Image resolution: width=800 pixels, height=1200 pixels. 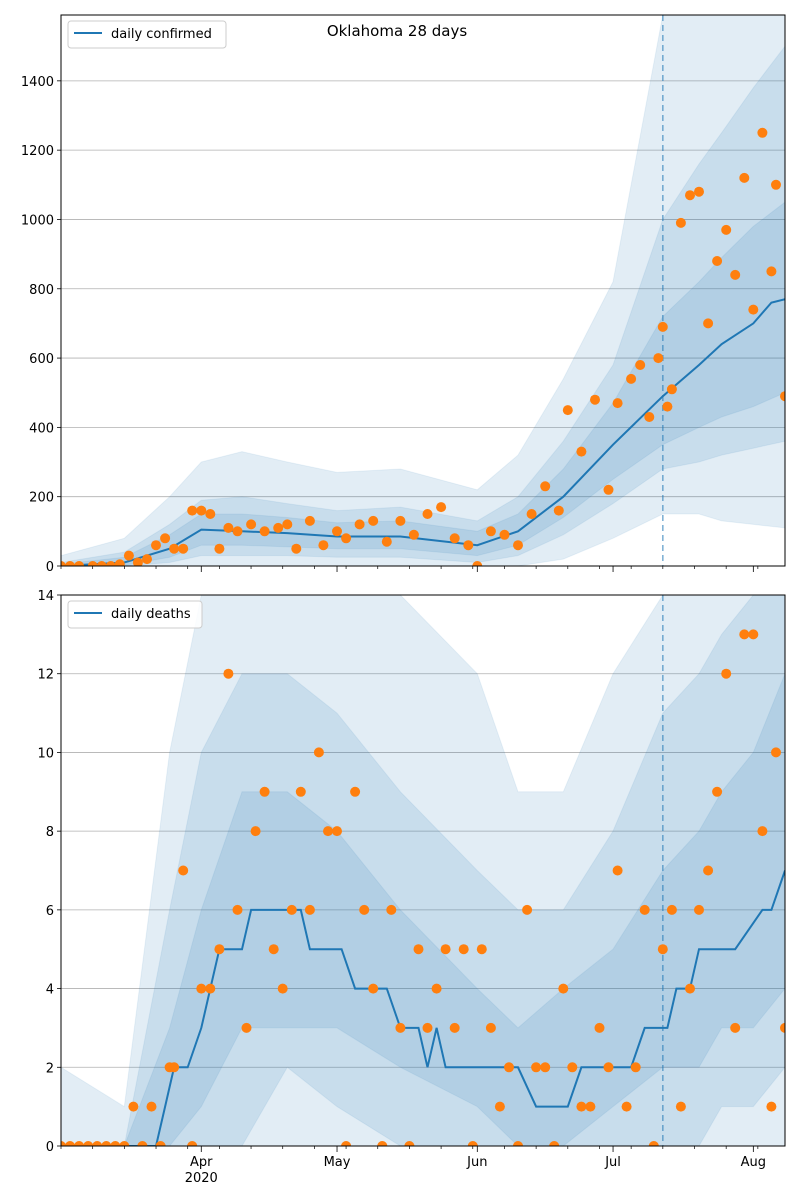 I want to click on y-tick-label: 0, so click(x=50, y=1147).